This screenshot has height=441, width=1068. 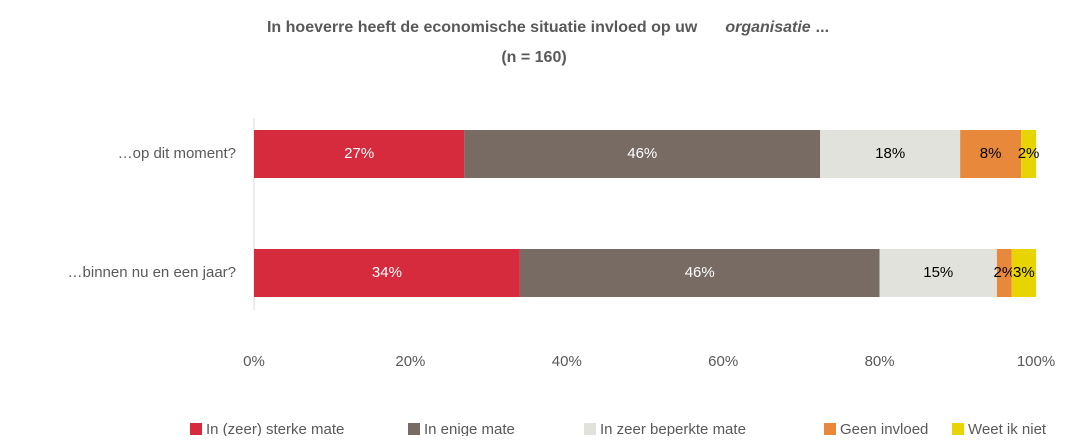 What do you see at coordinates (254, 361) in the screenshot?
I see `x-tick-label: 0%` at bounding box center [254, 361].